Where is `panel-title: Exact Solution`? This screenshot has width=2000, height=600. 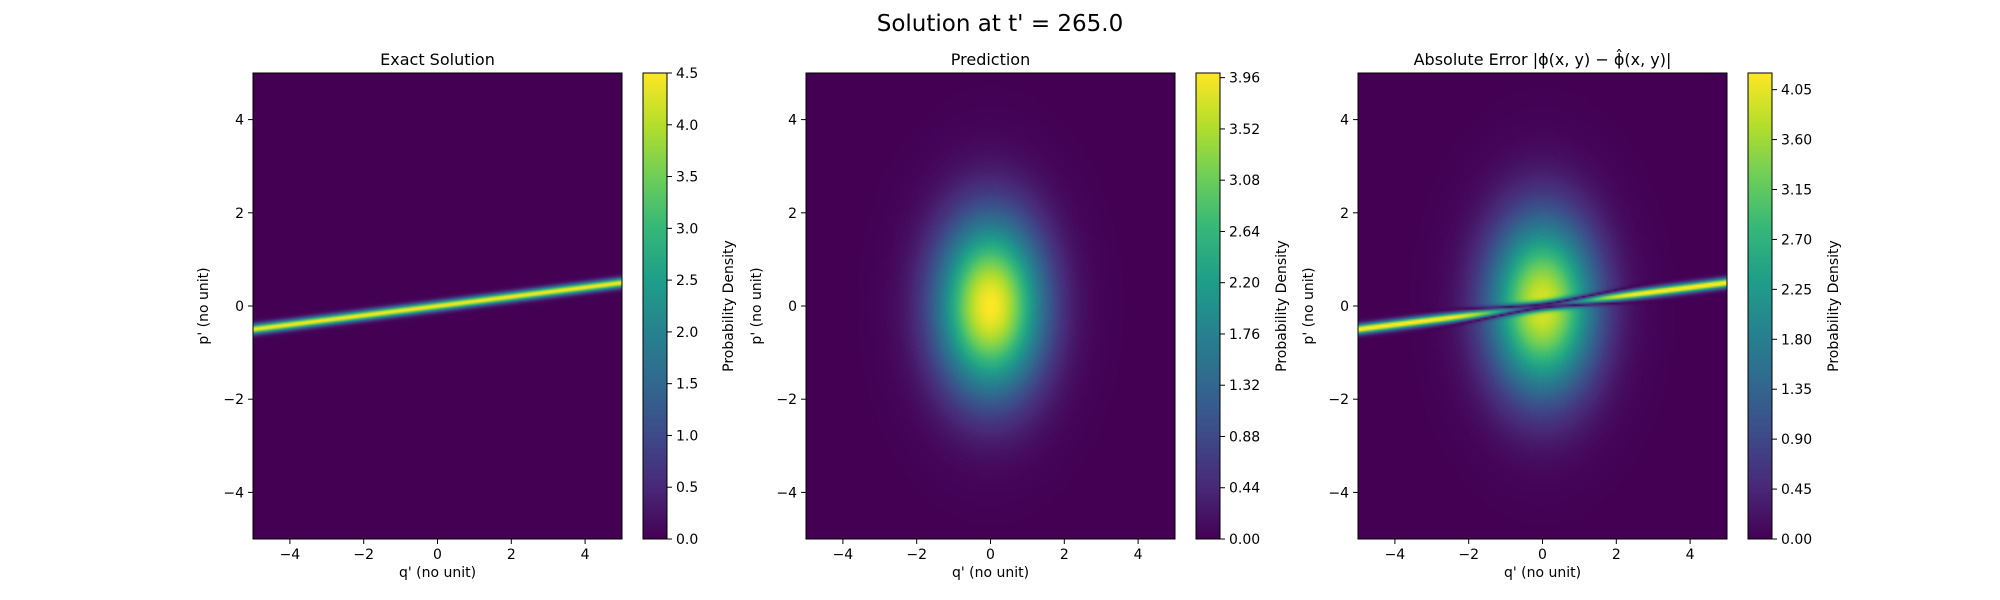
panel-title: Exact Solution is located at coordinates (437, 59).